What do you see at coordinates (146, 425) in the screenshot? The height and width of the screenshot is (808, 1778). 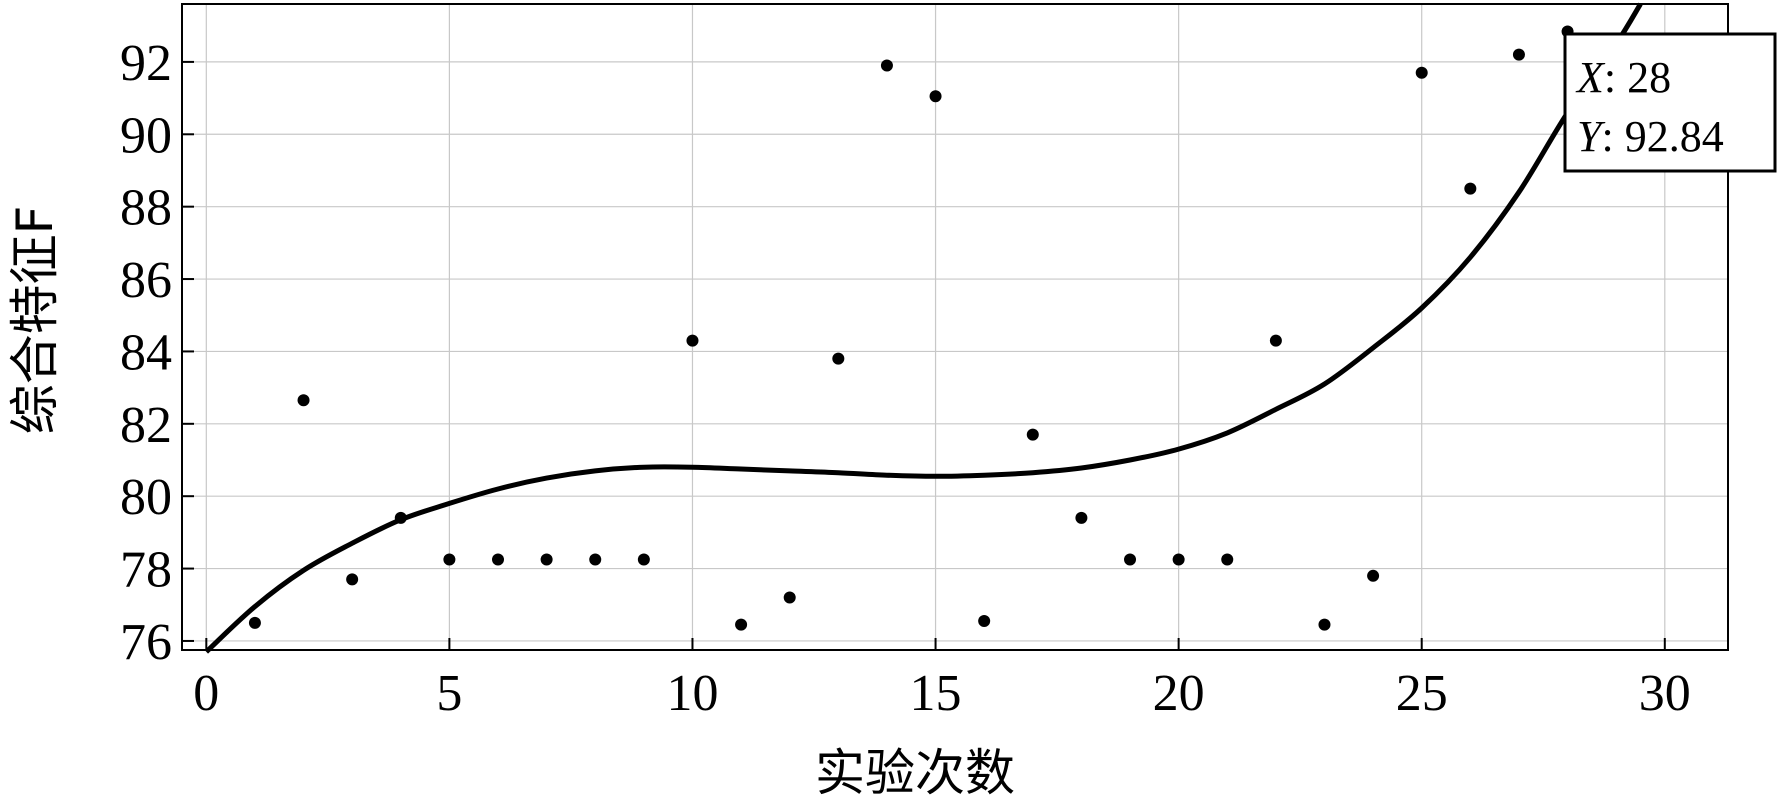 I see `y-tick-label: 82` at bounding box center [146, 425].